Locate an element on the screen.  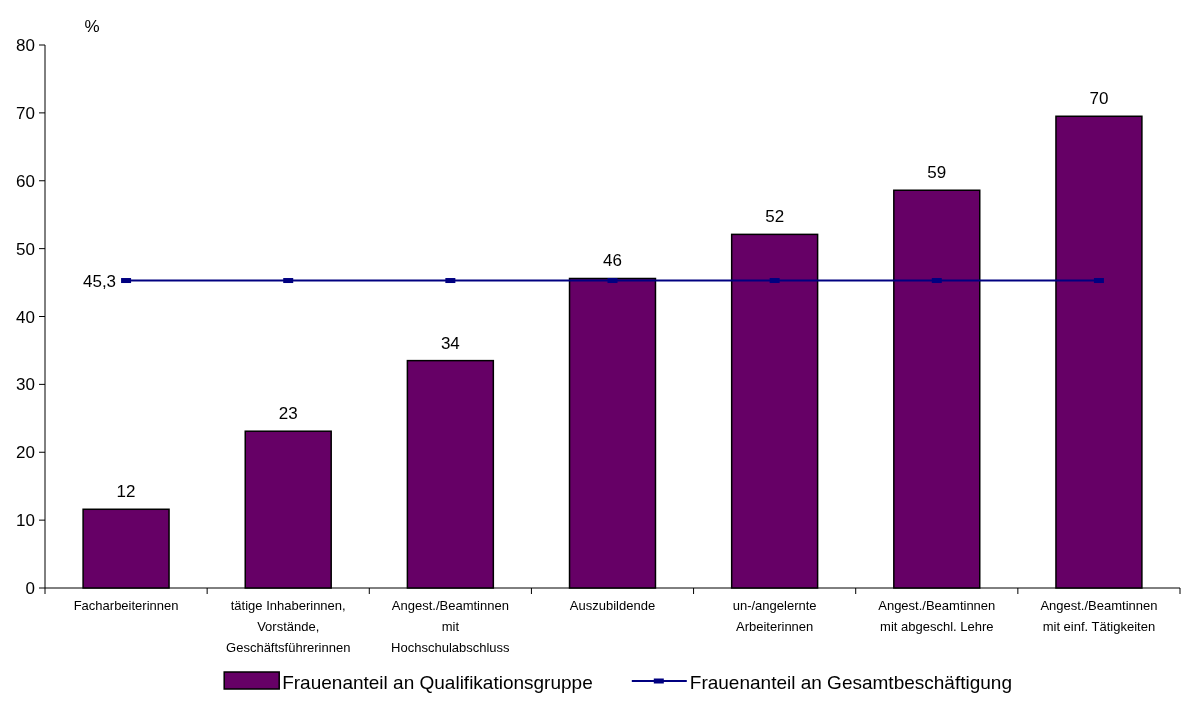
y-tick-label: 30 is located at coordinates (25, 385).